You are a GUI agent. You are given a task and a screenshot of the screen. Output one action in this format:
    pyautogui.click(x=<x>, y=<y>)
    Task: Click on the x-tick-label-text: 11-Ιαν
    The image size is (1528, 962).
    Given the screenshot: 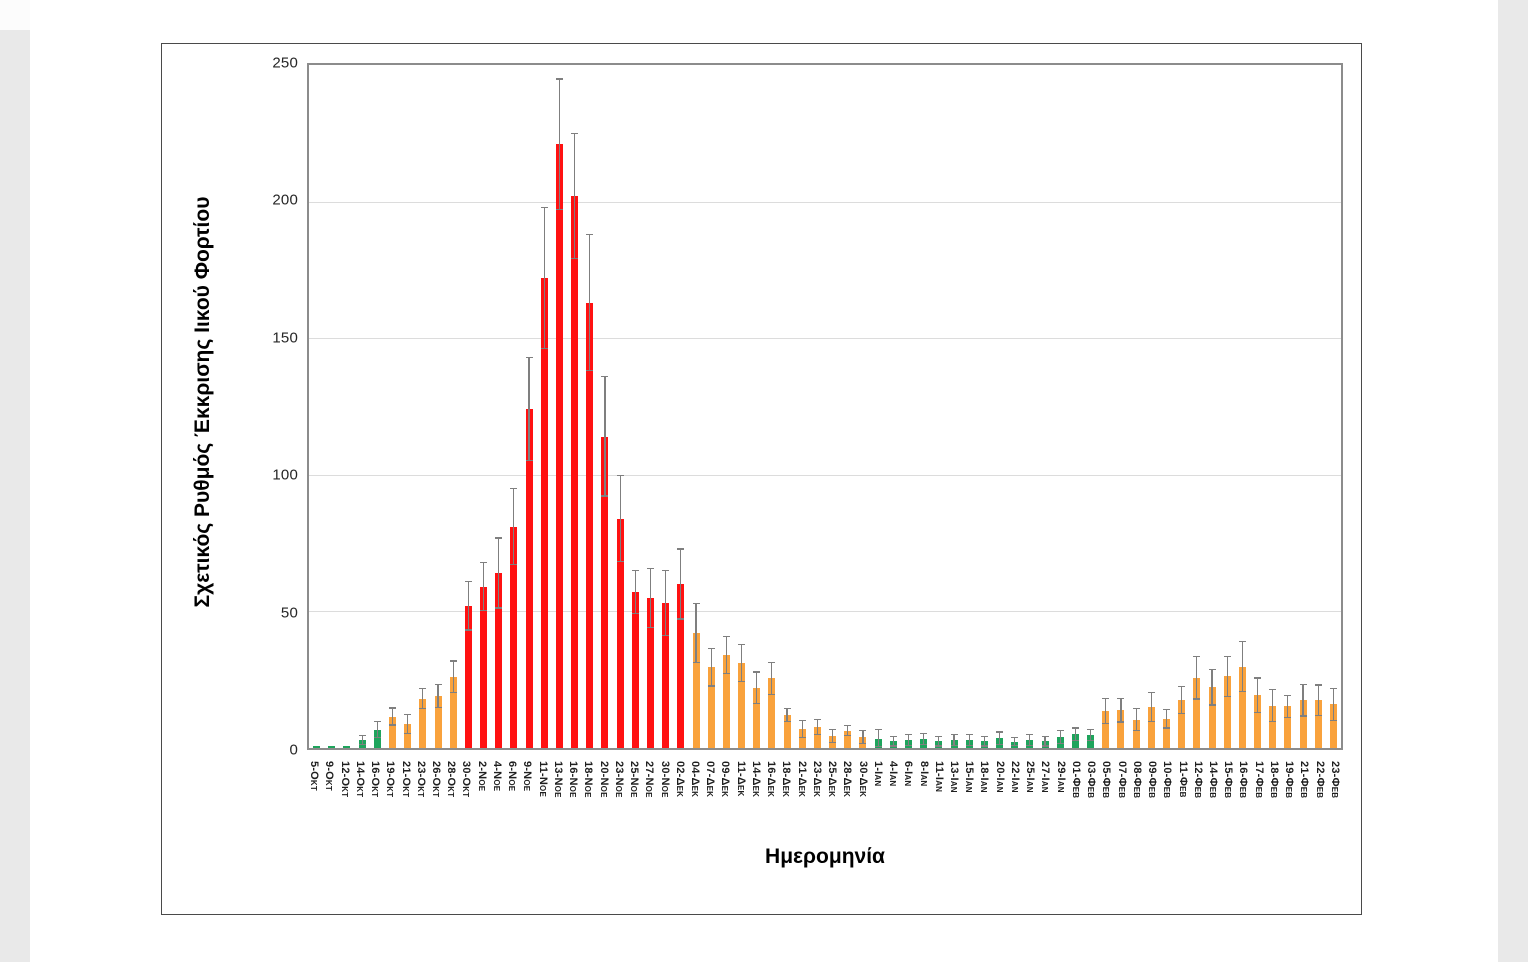 What is the action you would take?
    pyautogui.click(x=938, y=777)
    